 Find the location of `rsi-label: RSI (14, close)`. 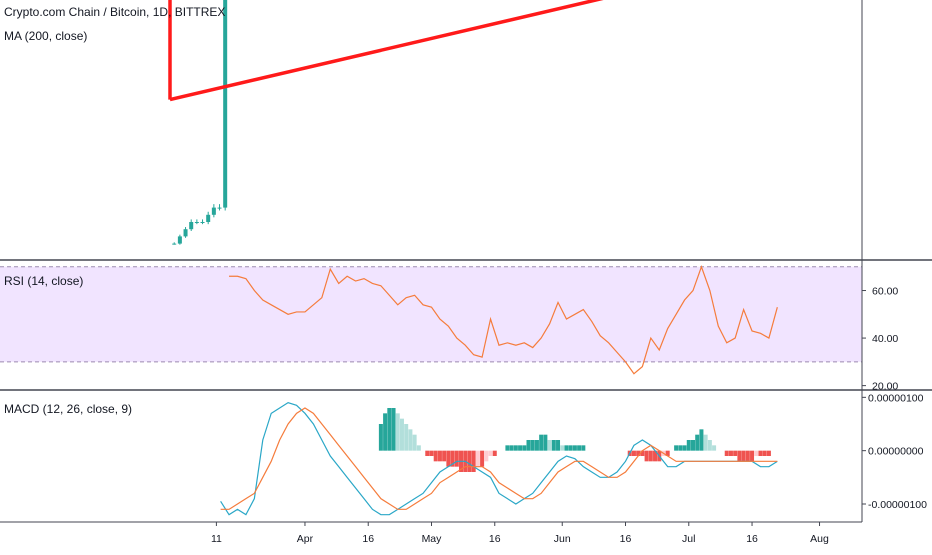

rsi-label: RSI (14, close) is located at coordinates (43, 281).